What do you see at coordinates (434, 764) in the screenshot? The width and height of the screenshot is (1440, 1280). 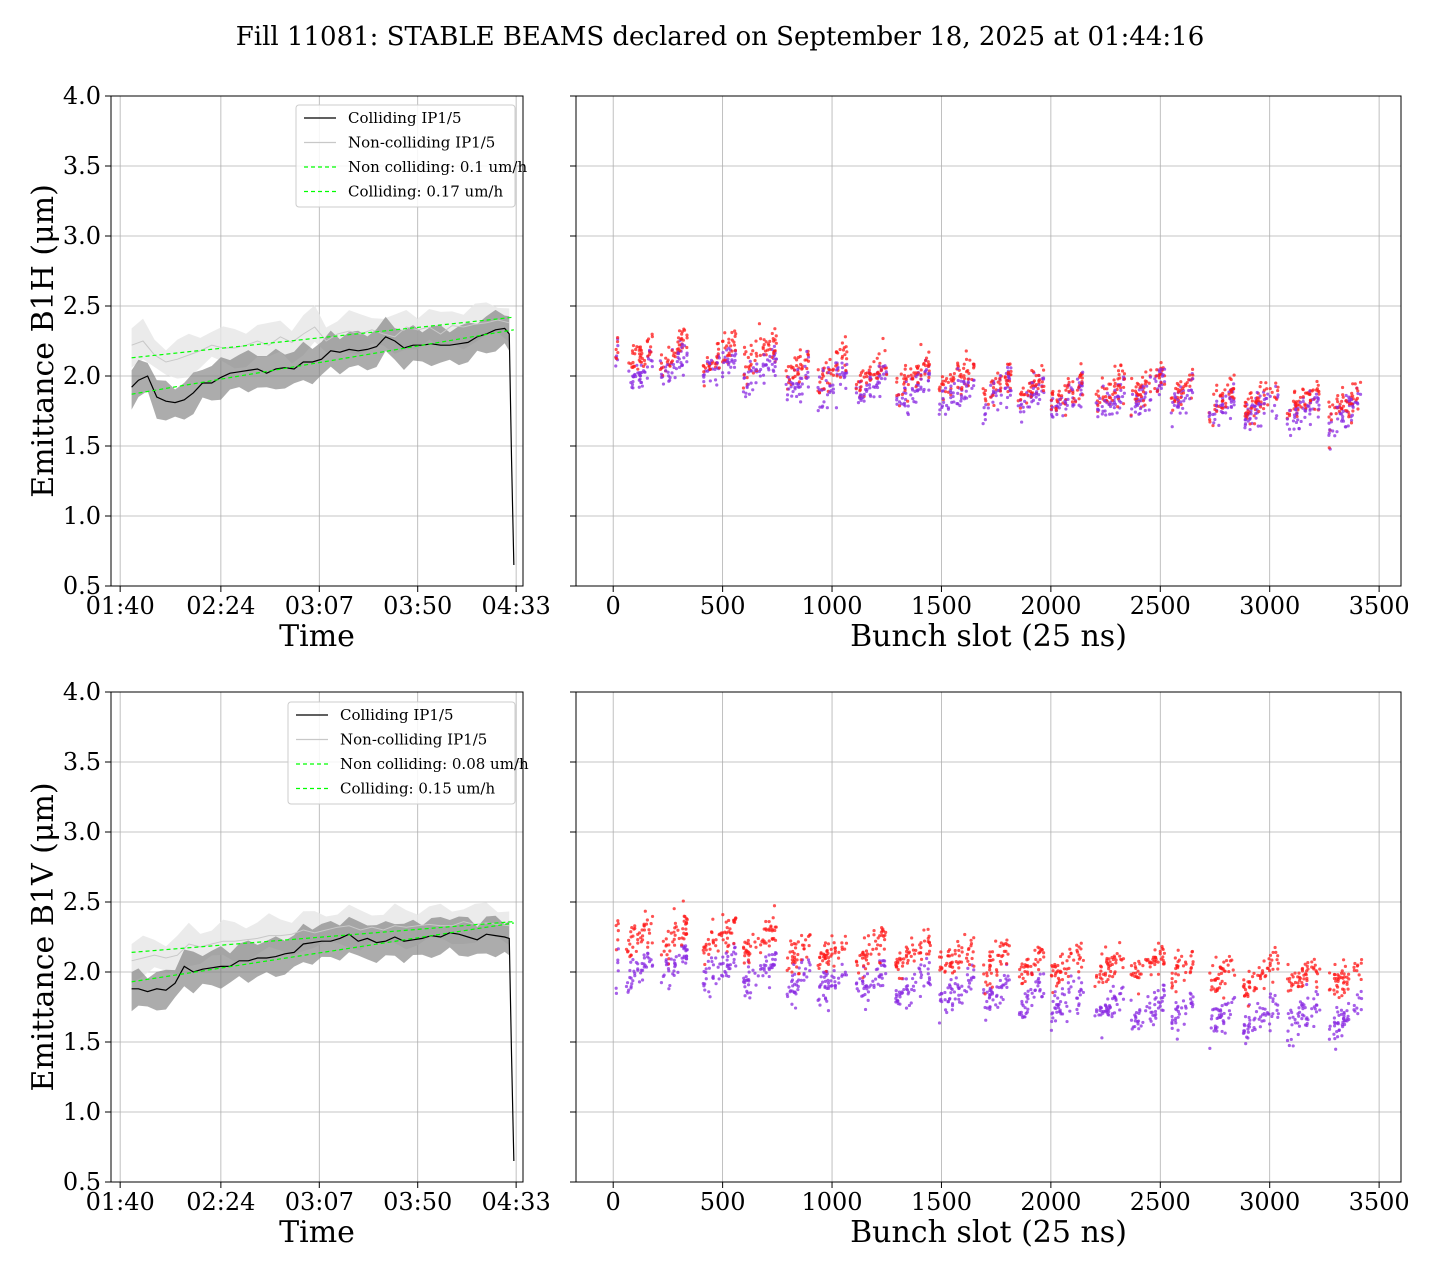 I see `legend-entry: Non colliding: 0.08 um/h` at bounding box center [434, 764].